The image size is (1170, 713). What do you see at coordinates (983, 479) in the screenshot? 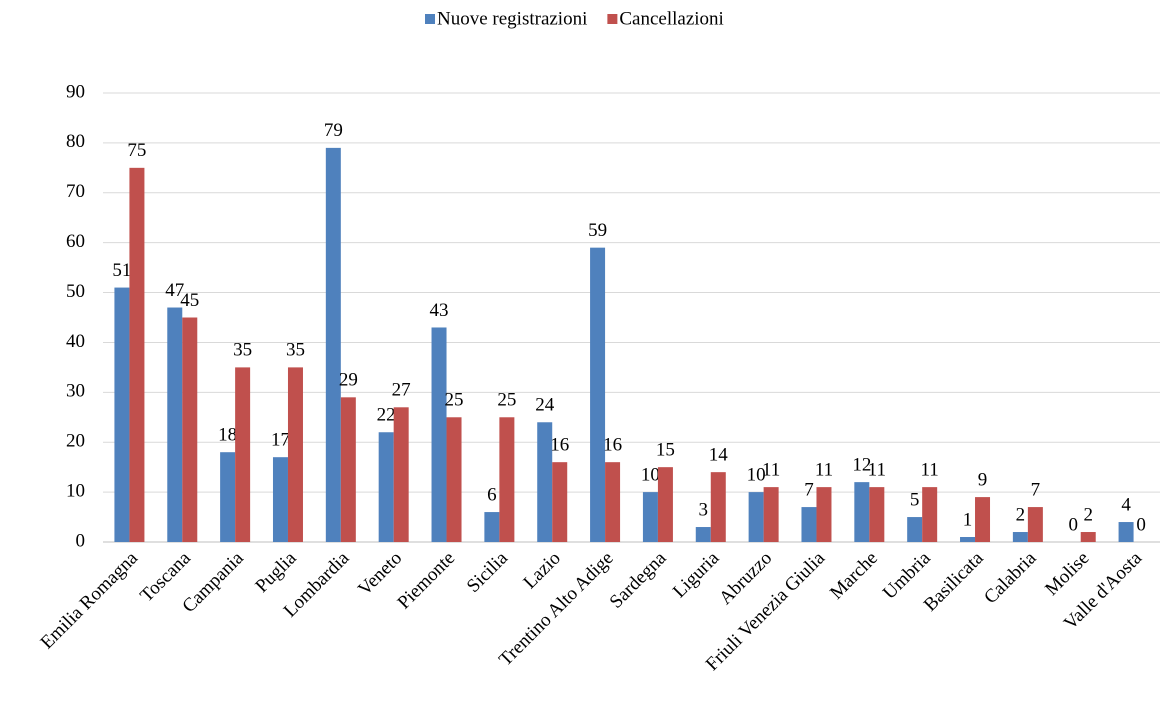
I see `data-label: 9` at bounding box center [983, 479].